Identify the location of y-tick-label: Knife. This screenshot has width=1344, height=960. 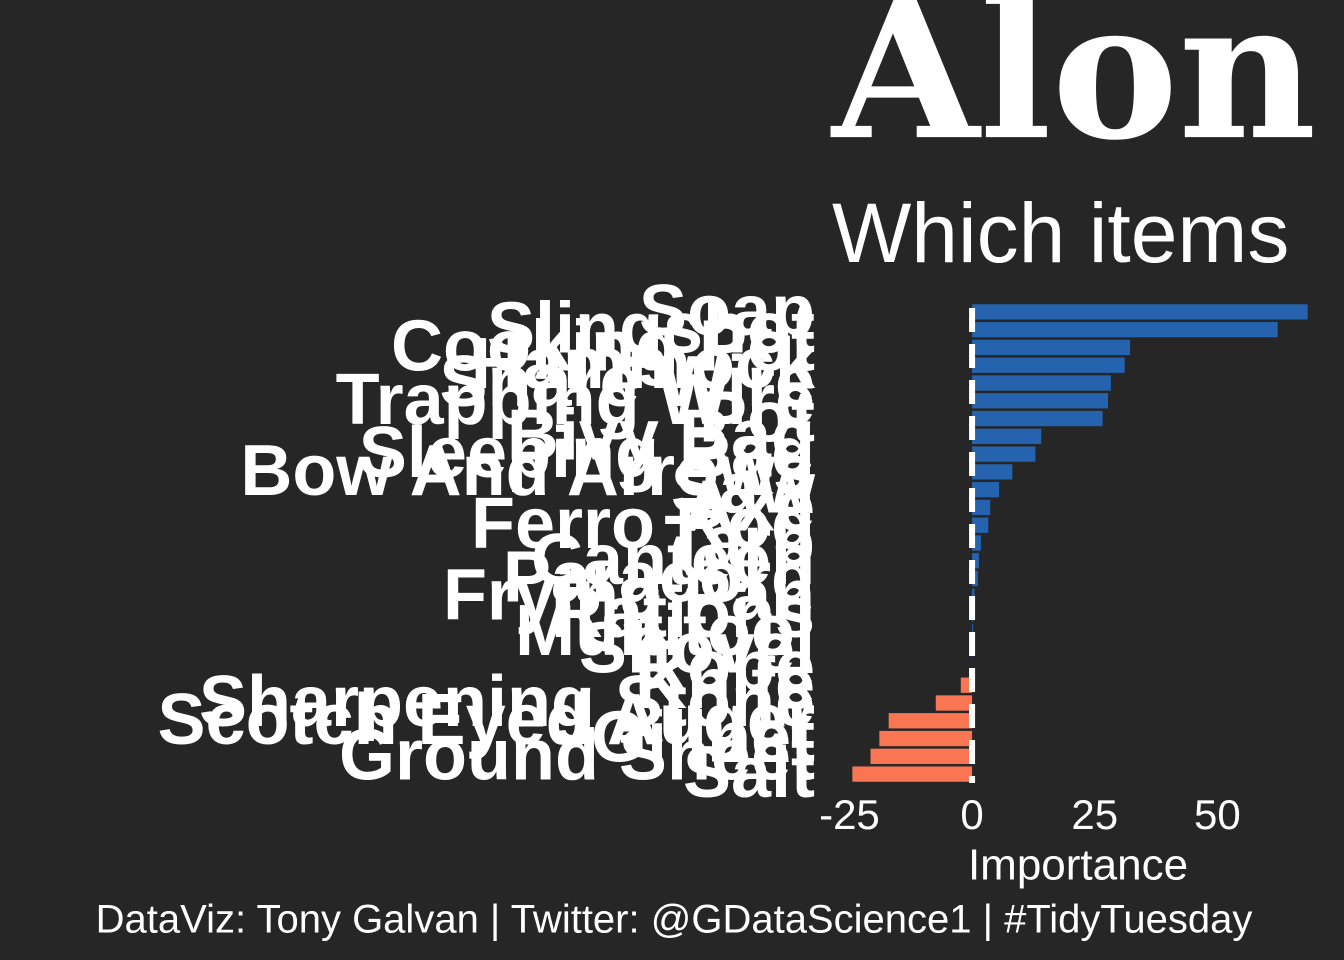
(725, 684).